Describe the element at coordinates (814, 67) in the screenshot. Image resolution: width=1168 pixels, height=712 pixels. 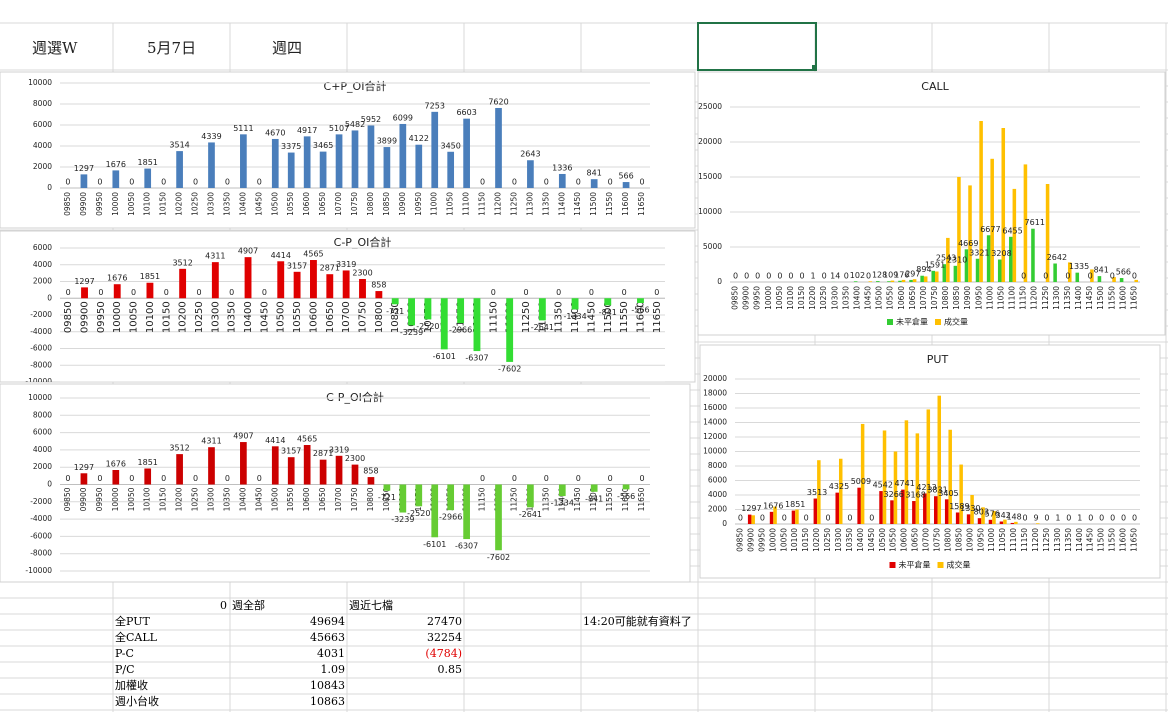
I see `fill-handle` at that location.